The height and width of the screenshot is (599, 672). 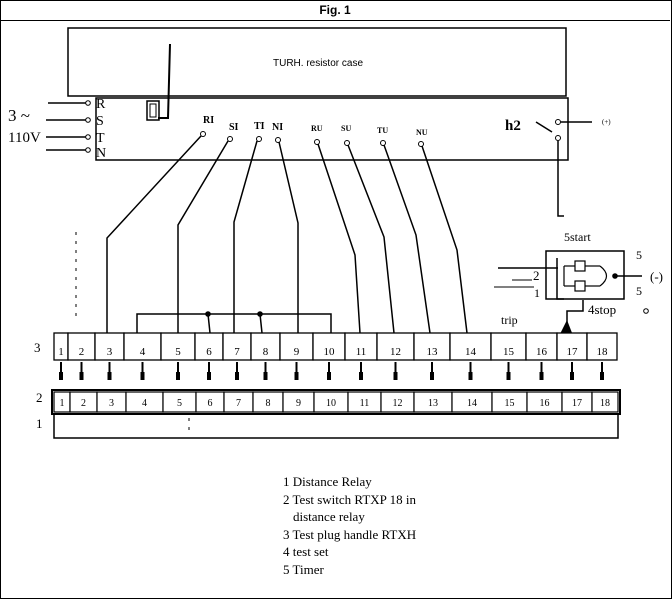 I want to click on row2-cell-label: 6, so click(x=210, y=403).